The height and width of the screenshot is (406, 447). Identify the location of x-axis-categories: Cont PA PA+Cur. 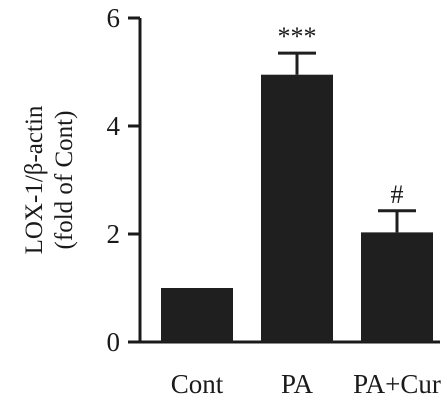
(306, 384).